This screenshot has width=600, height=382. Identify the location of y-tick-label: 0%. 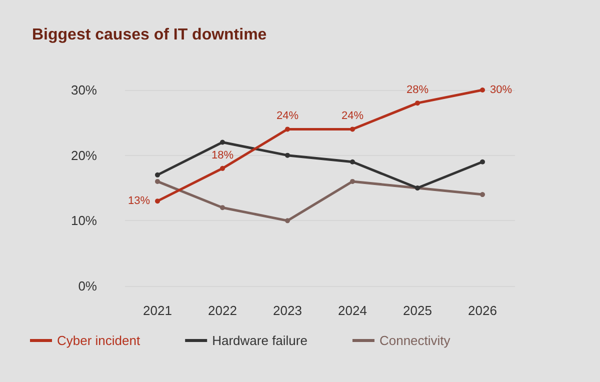
(88, 286).